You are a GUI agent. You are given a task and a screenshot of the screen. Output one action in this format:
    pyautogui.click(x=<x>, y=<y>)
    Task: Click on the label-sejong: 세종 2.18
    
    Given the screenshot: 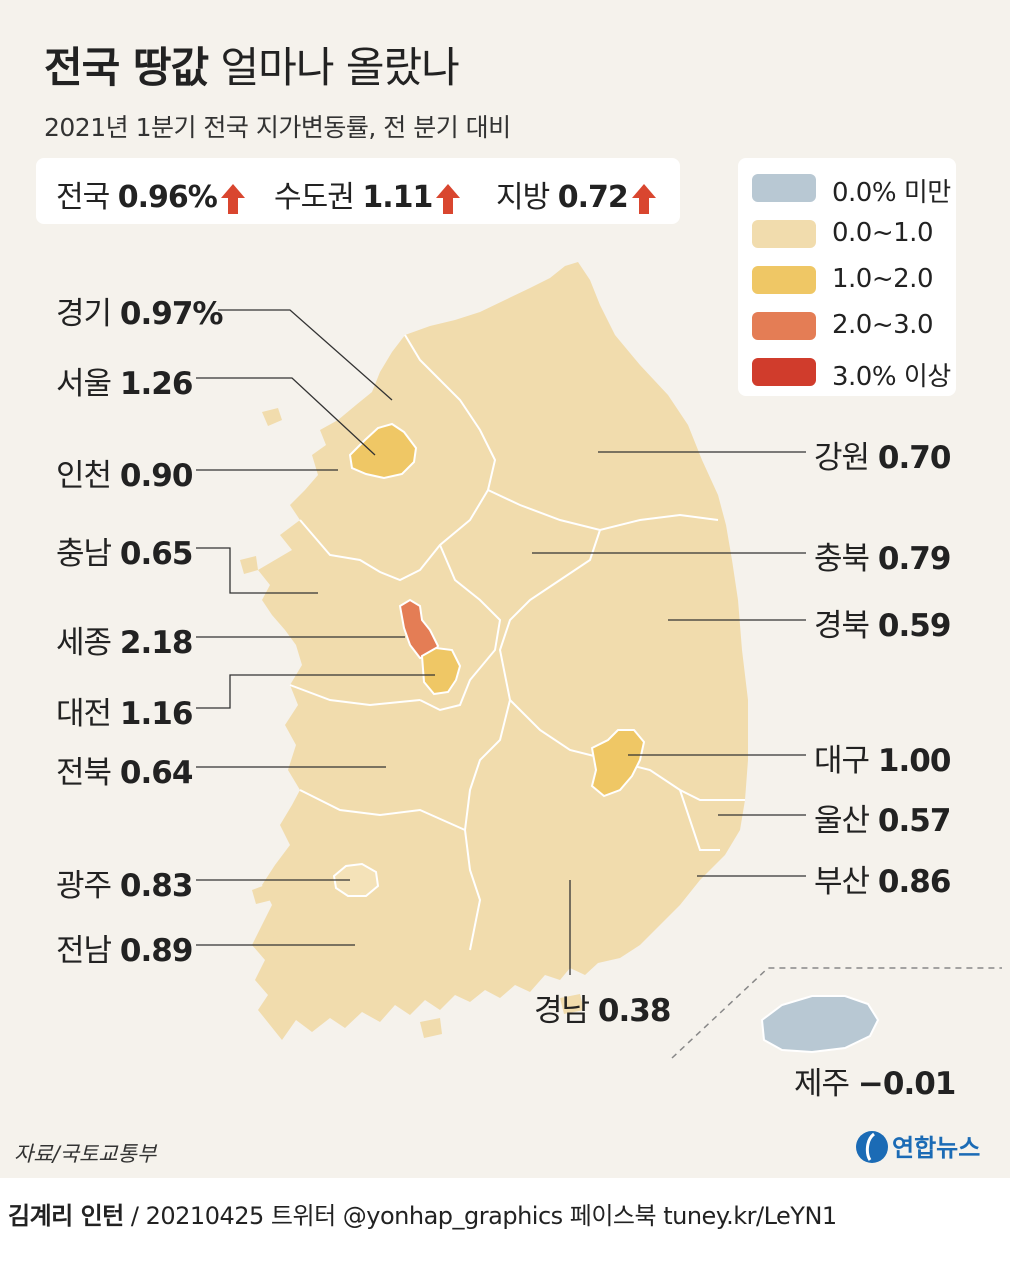 What is the action you would take?
    pyautogui.click(x=124, y=643)
    